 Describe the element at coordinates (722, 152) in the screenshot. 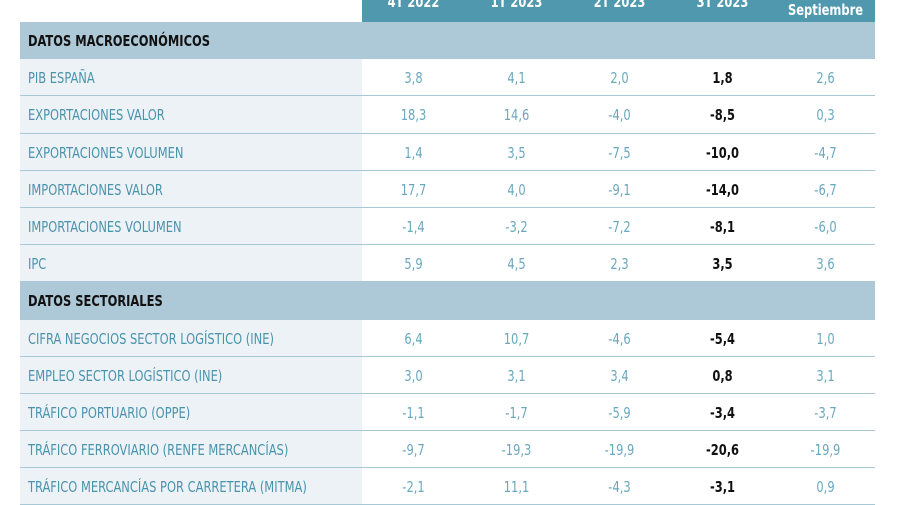

I see `value-cell: -10,0` at that location.